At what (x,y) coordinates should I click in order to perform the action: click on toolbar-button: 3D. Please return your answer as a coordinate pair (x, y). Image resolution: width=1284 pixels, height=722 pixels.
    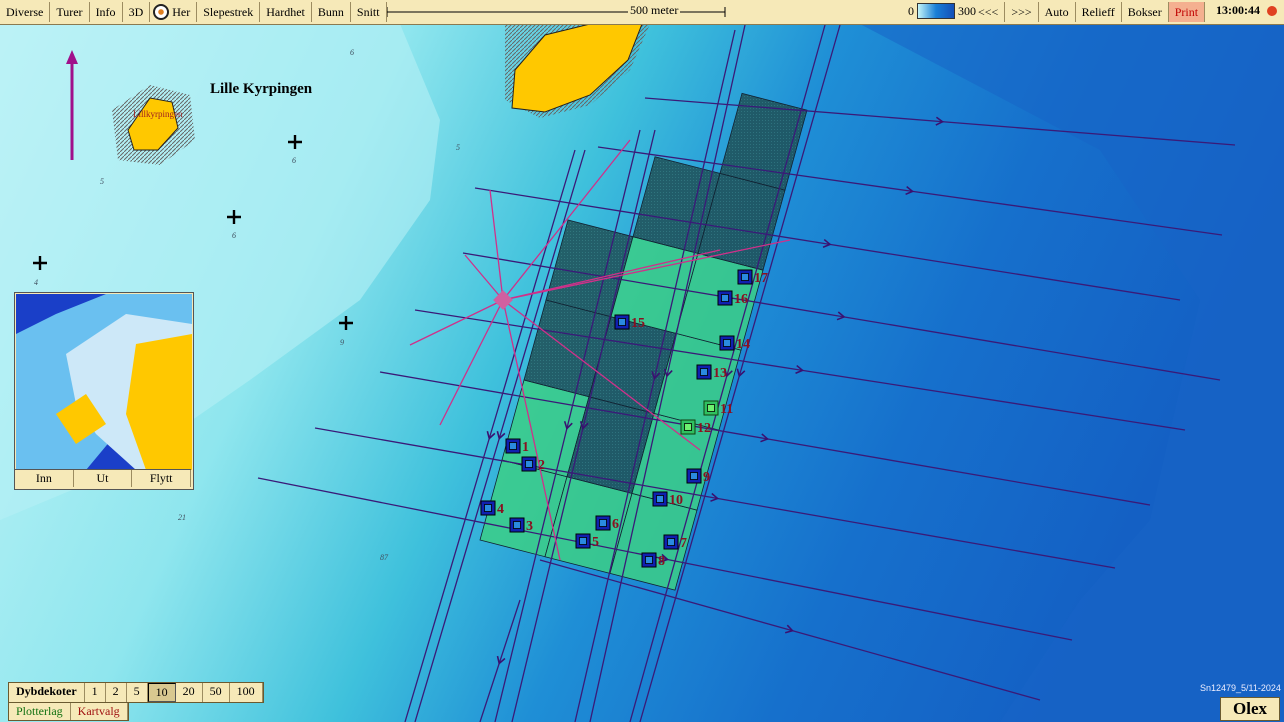
    Looking at the image, I should click on (137, 12).